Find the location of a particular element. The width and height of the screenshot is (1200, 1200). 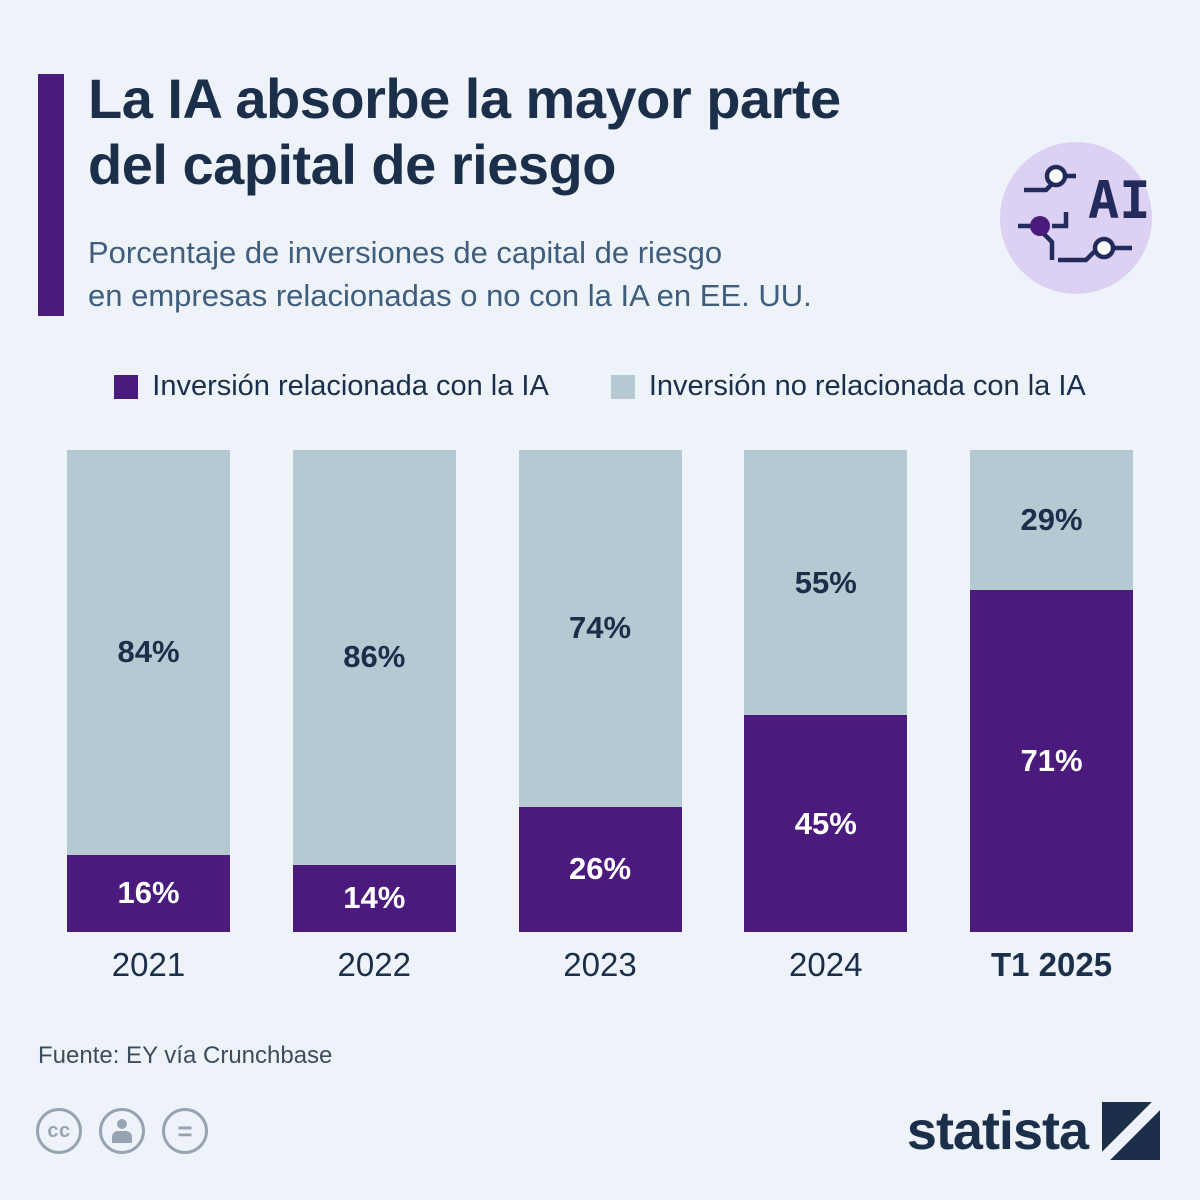

source-note: Fuente: EY vía Crunchbase is located at coordinates (185, 1055).